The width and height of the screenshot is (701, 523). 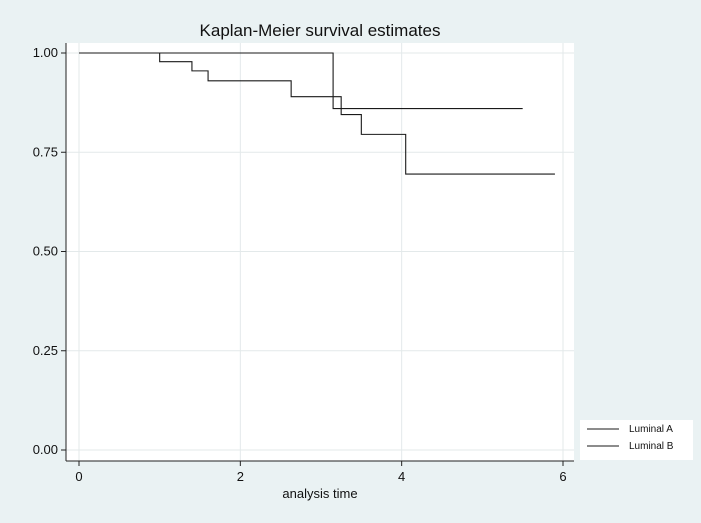 I want to click on chart-title: Kaplan-Meier survival estimates, so click(x=320, y=30).